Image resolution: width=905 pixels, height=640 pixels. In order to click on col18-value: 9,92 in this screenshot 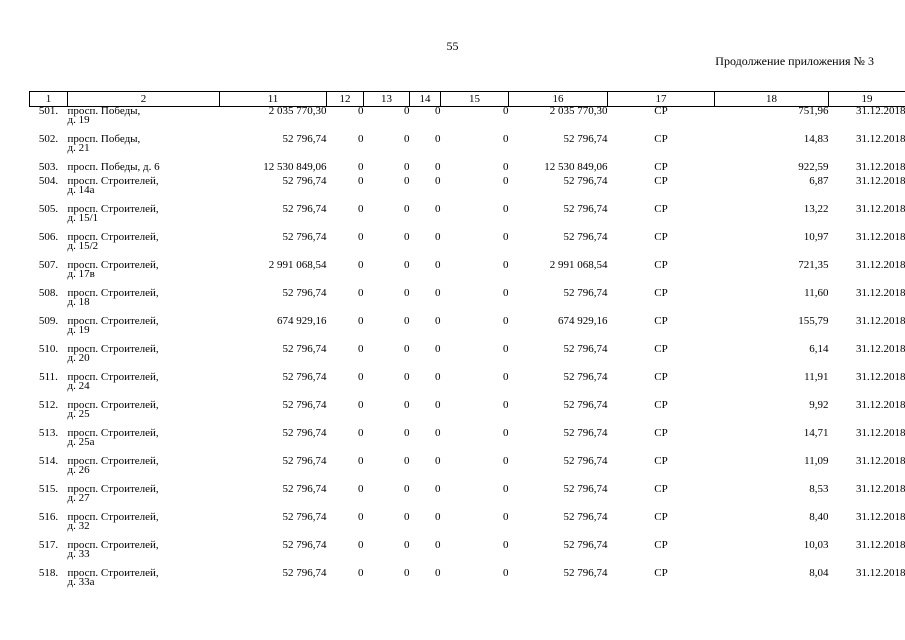, I will do `click(819, 405)`.